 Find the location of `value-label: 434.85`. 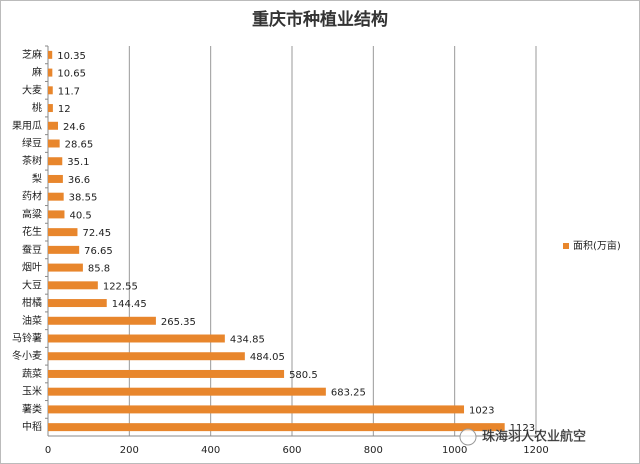

value-label: 434.85 is located at coordinates (247, 340).